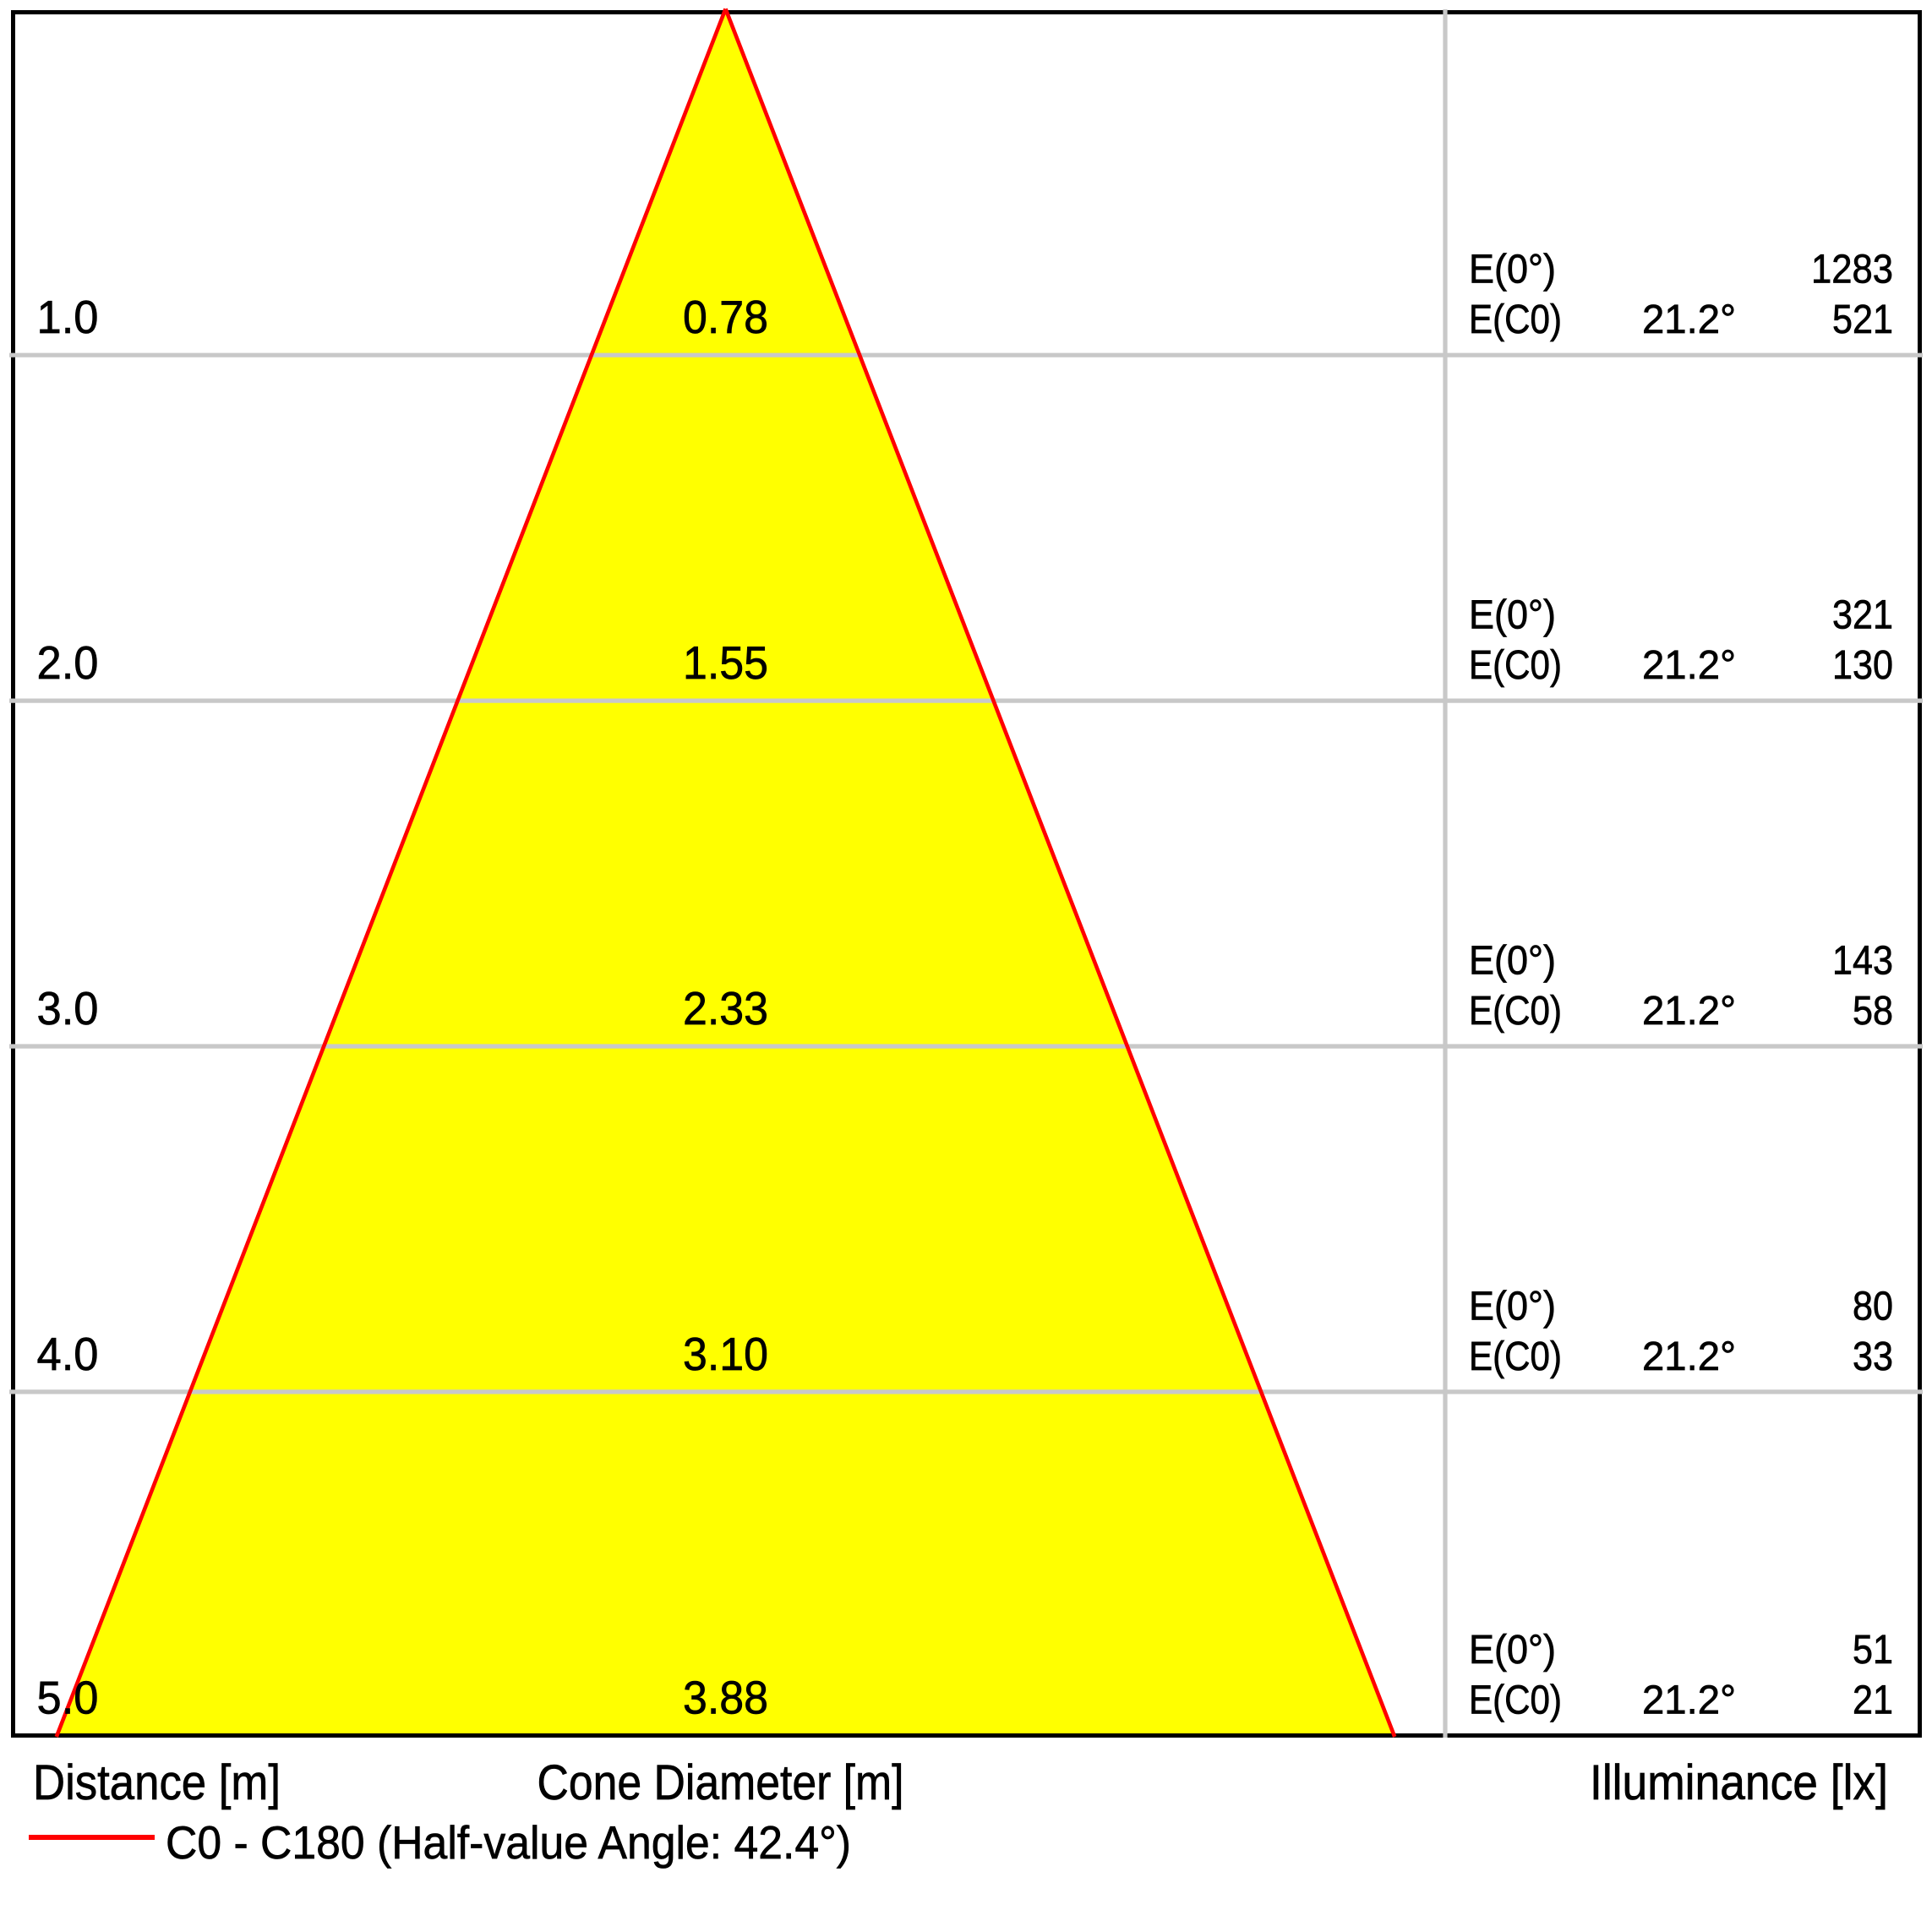 The width and height of the screenshot is (1932, 1932). I want to click on svg-text: 1283, so click(1852, 270).